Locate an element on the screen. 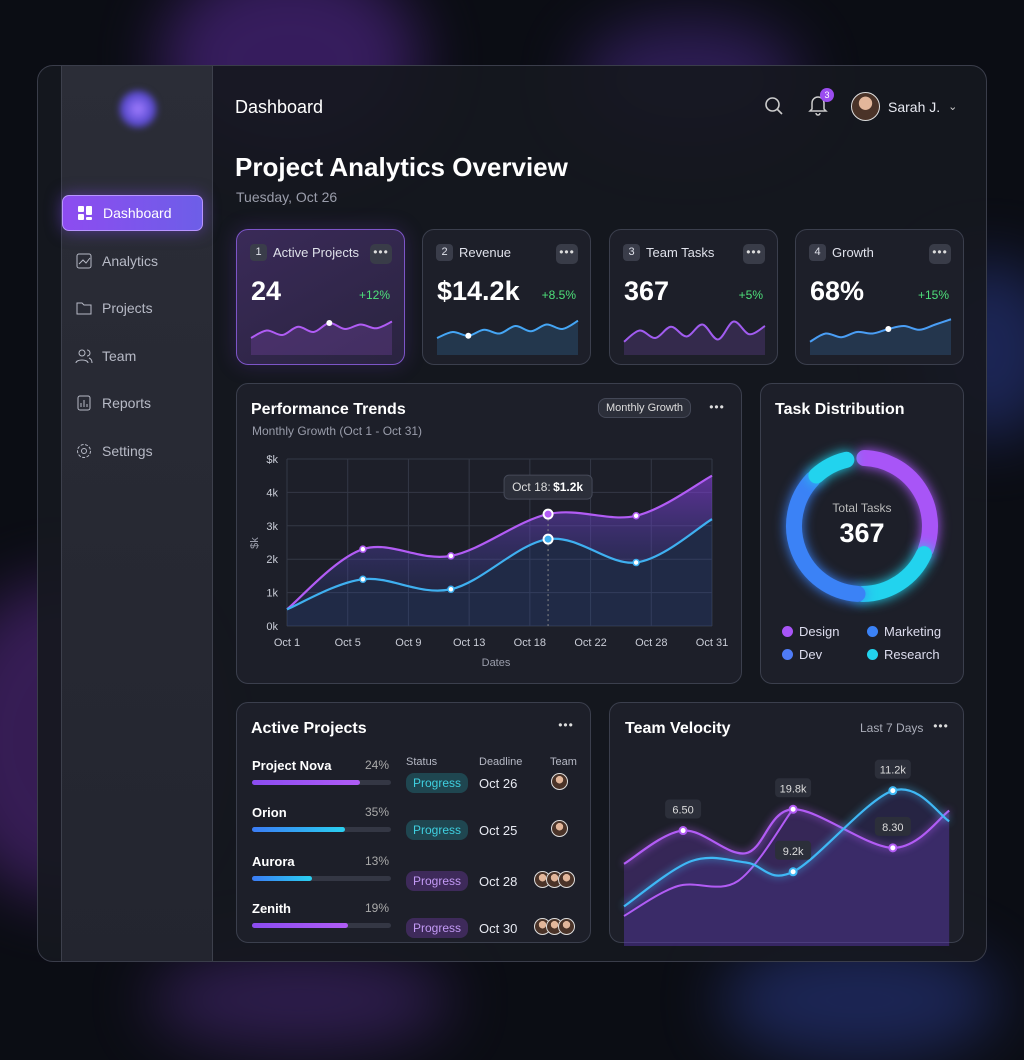 The image size is (1024, 1060). page-date: Tuesday, Oct 26 is located at coordinates (287, 197).